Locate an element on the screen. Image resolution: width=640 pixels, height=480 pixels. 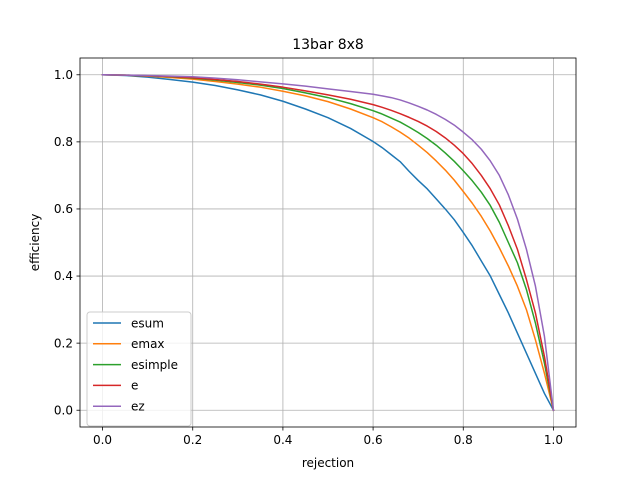
legend-label-ez: ez is located at coordinates (138, 407).